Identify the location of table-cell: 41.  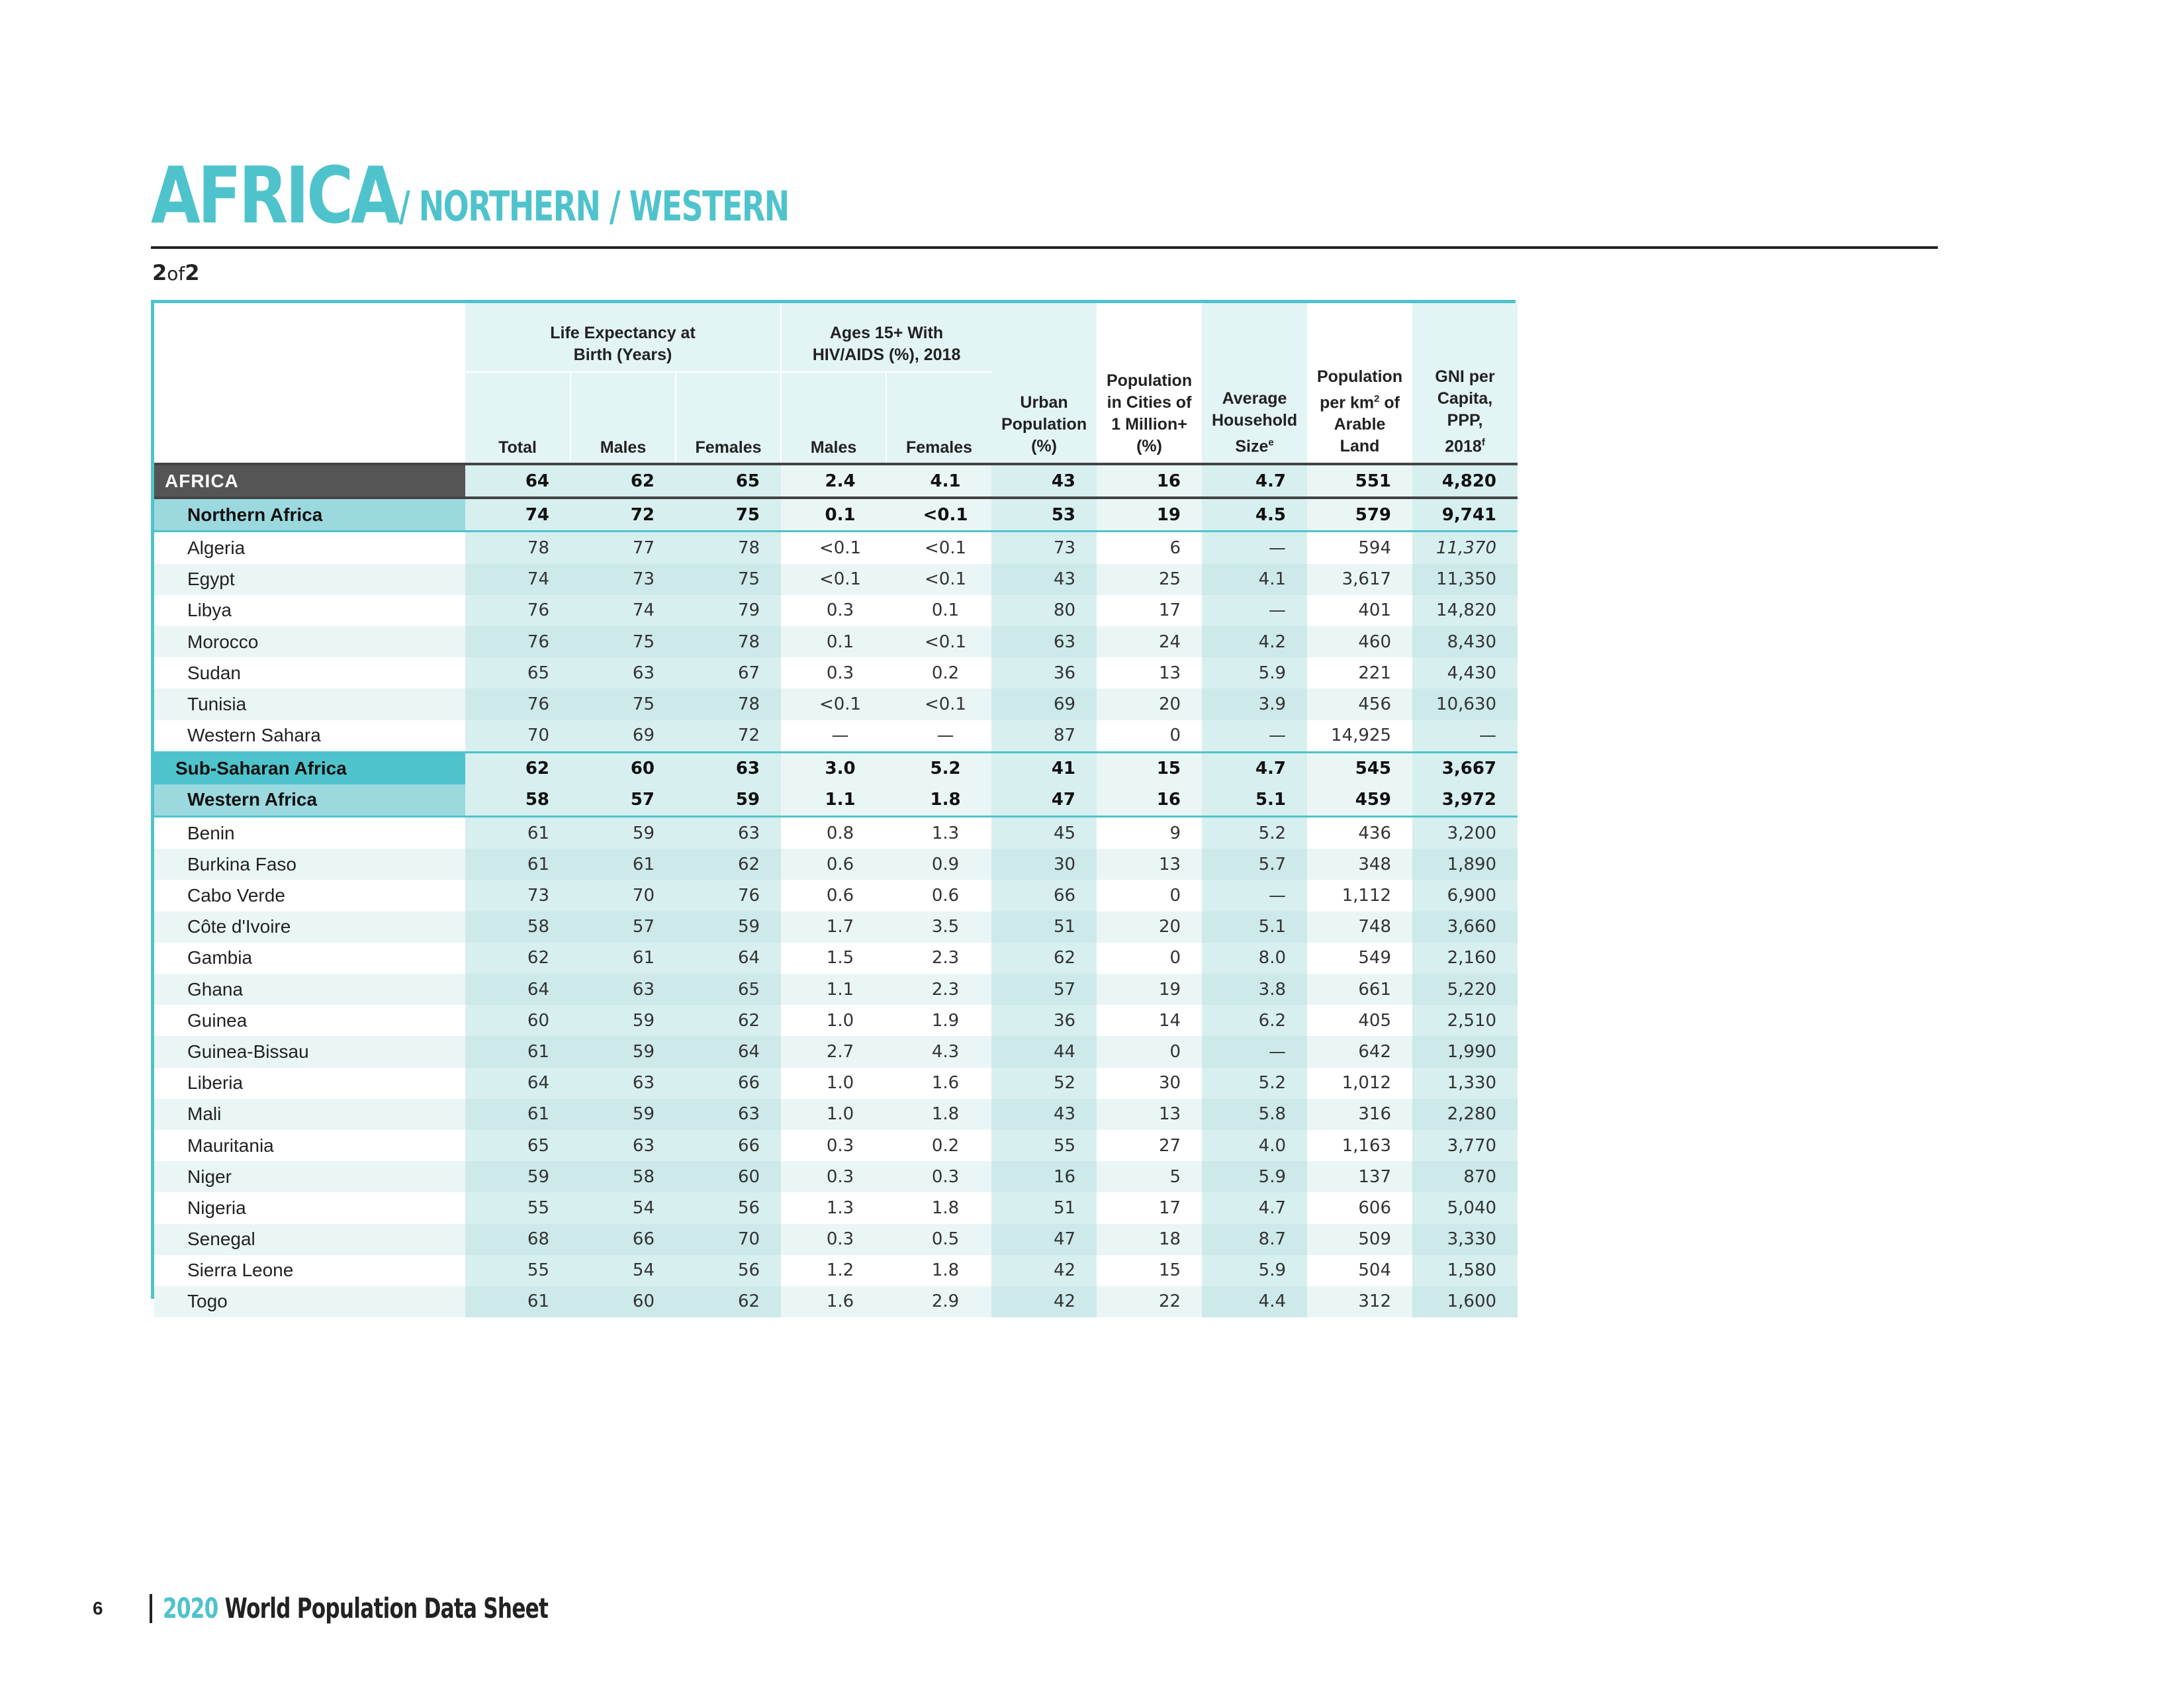
(1044, 767).